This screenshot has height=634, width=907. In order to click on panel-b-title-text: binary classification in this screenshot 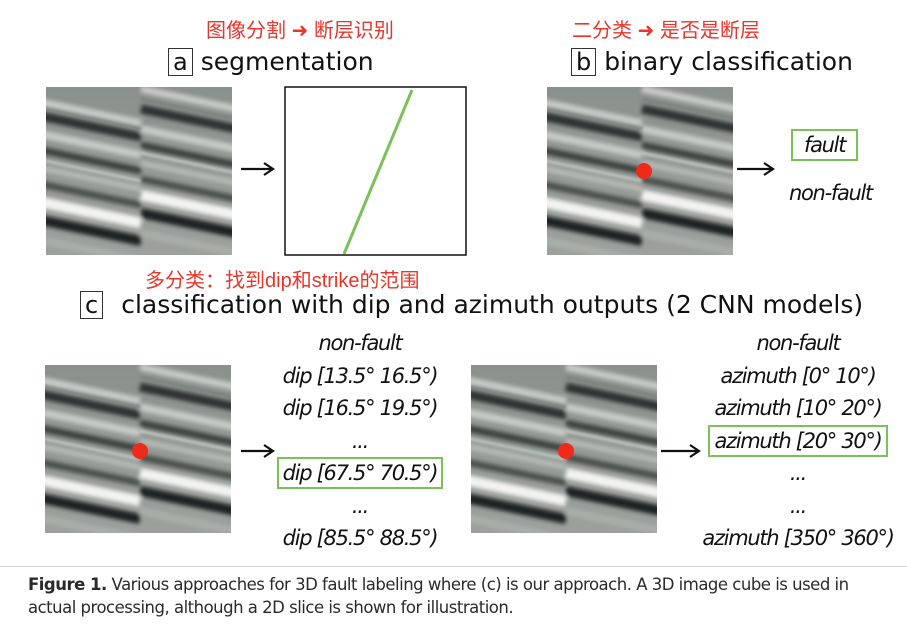, I will do `click(728, 61)`.